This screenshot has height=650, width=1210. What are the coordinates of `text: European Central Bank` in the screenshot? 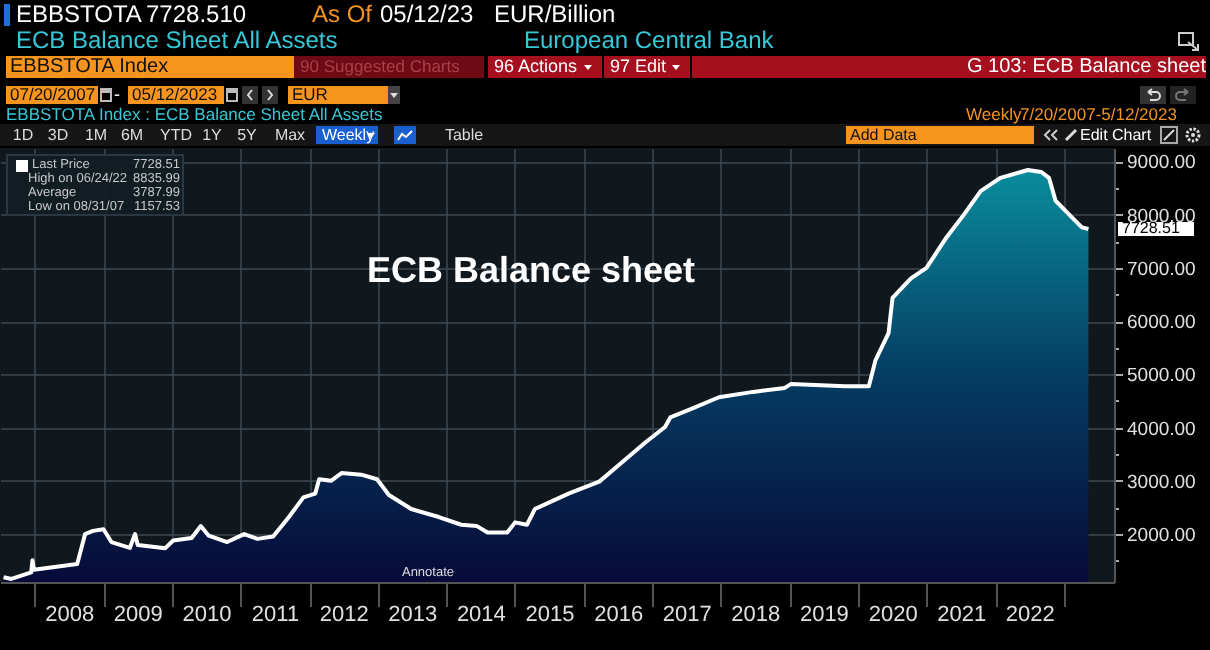 It's located at (649, 40).